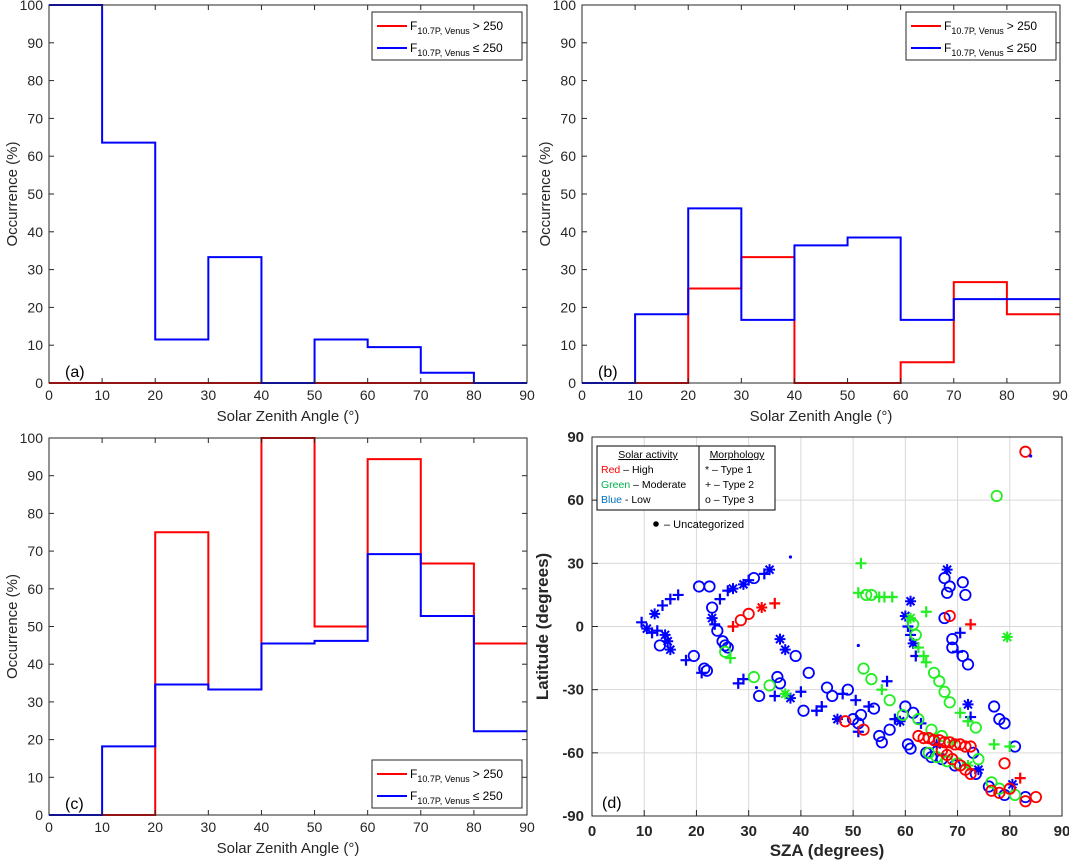 The width and height of the screenshot is (1069, 860). What do you see at coordinates (542, 626) in the screenshot?
I see `y-axis-label: Latitude (degrees)` at bounding box center [542, 626].